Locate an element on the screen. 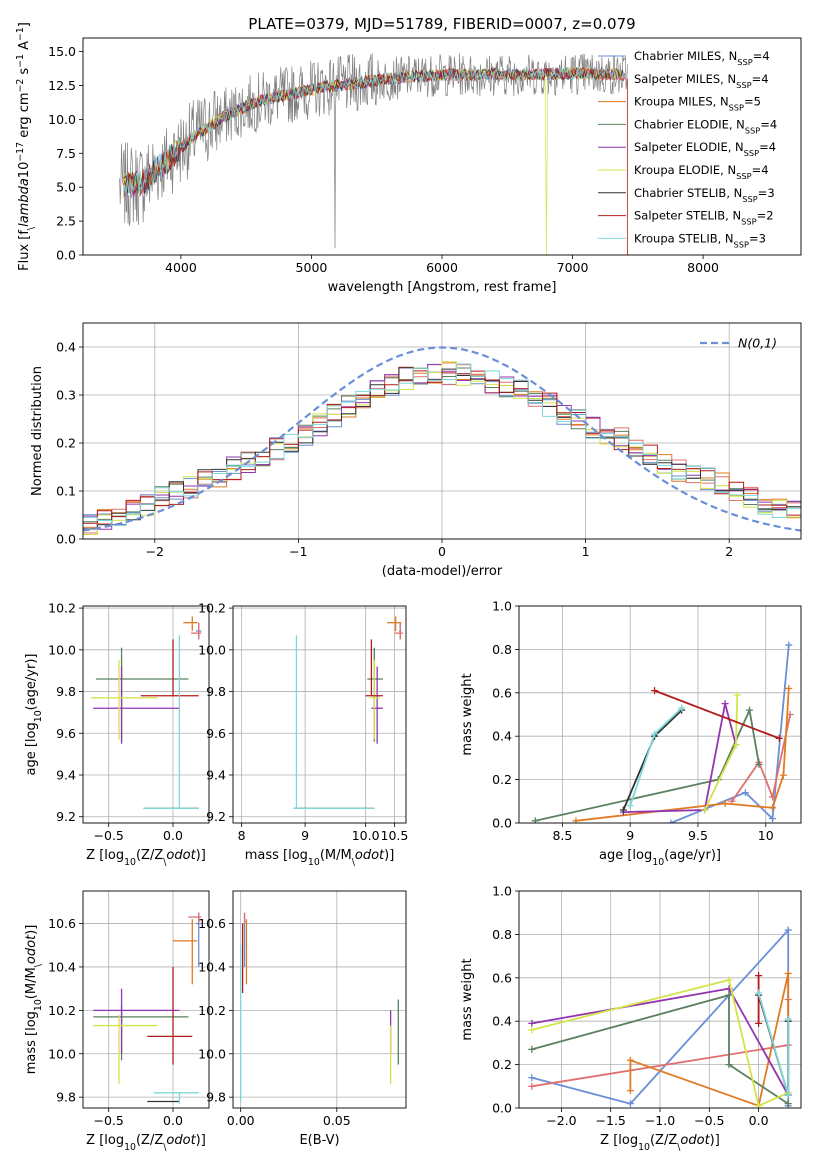 The width and height of the screenshot is (819, 1170). x-tick-label: 10.5 is located at coordinates (395, 835).